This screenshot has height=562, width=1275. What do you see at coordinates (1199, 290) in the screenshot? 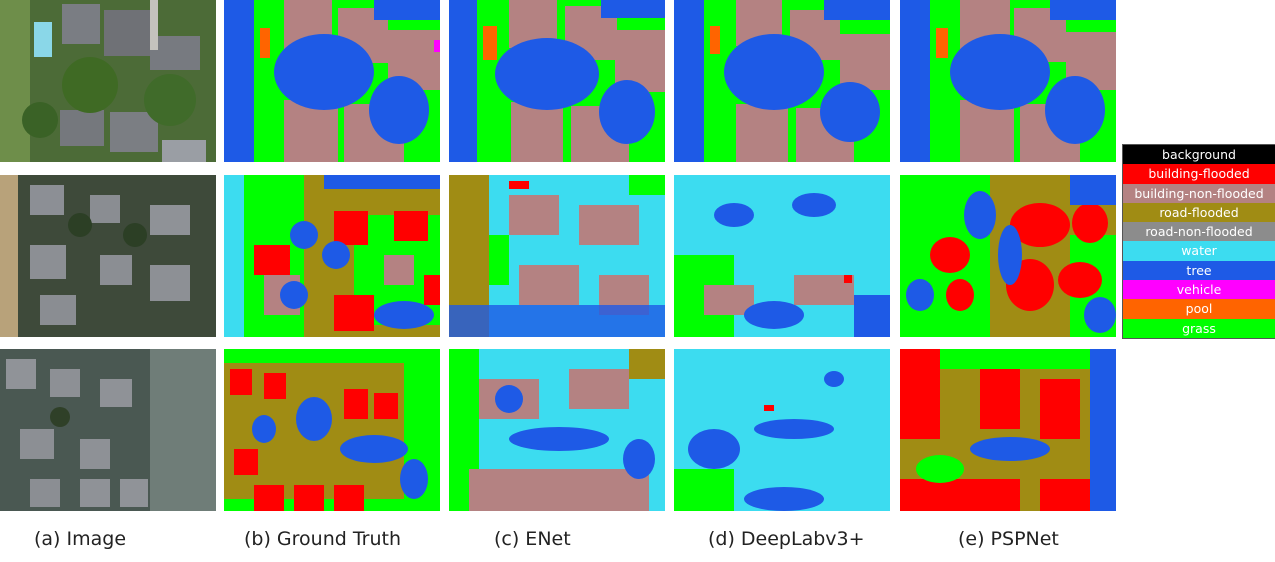
I see `legend-item-vehicle: vehicle` at bounding box center [1199, 290].